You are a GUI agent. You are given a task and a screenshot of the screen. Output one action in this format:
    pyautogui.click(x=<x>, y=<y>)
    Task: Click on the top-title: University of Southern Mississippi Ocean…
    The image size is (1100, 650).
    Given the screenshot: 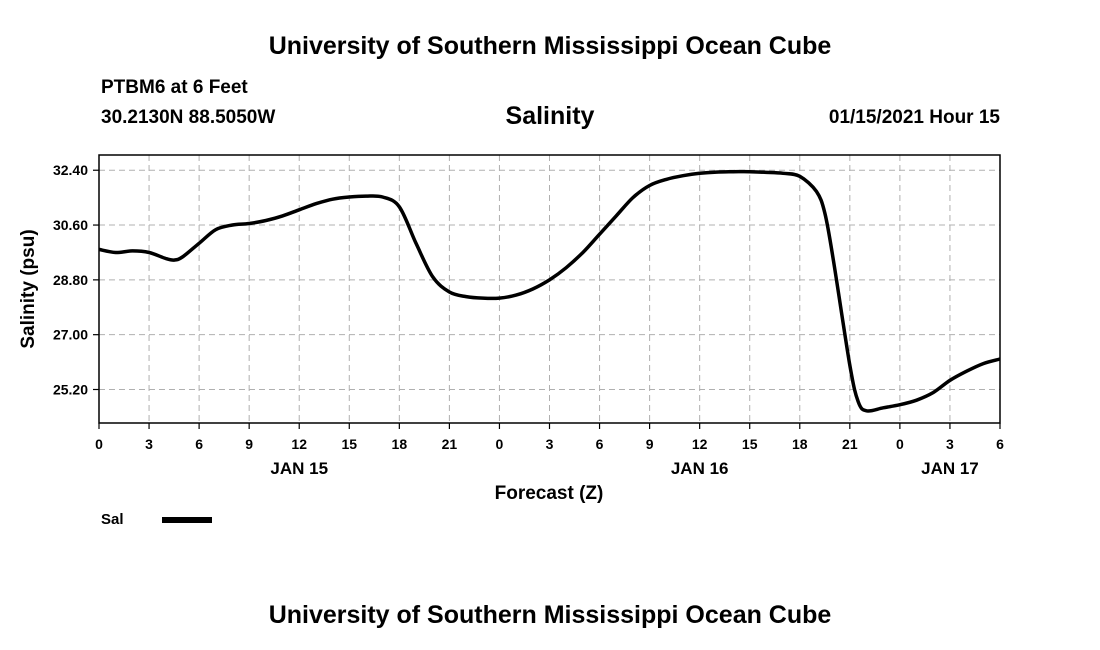 What is the action you would take?
    pyautogui.click(x=550, y=46)
    